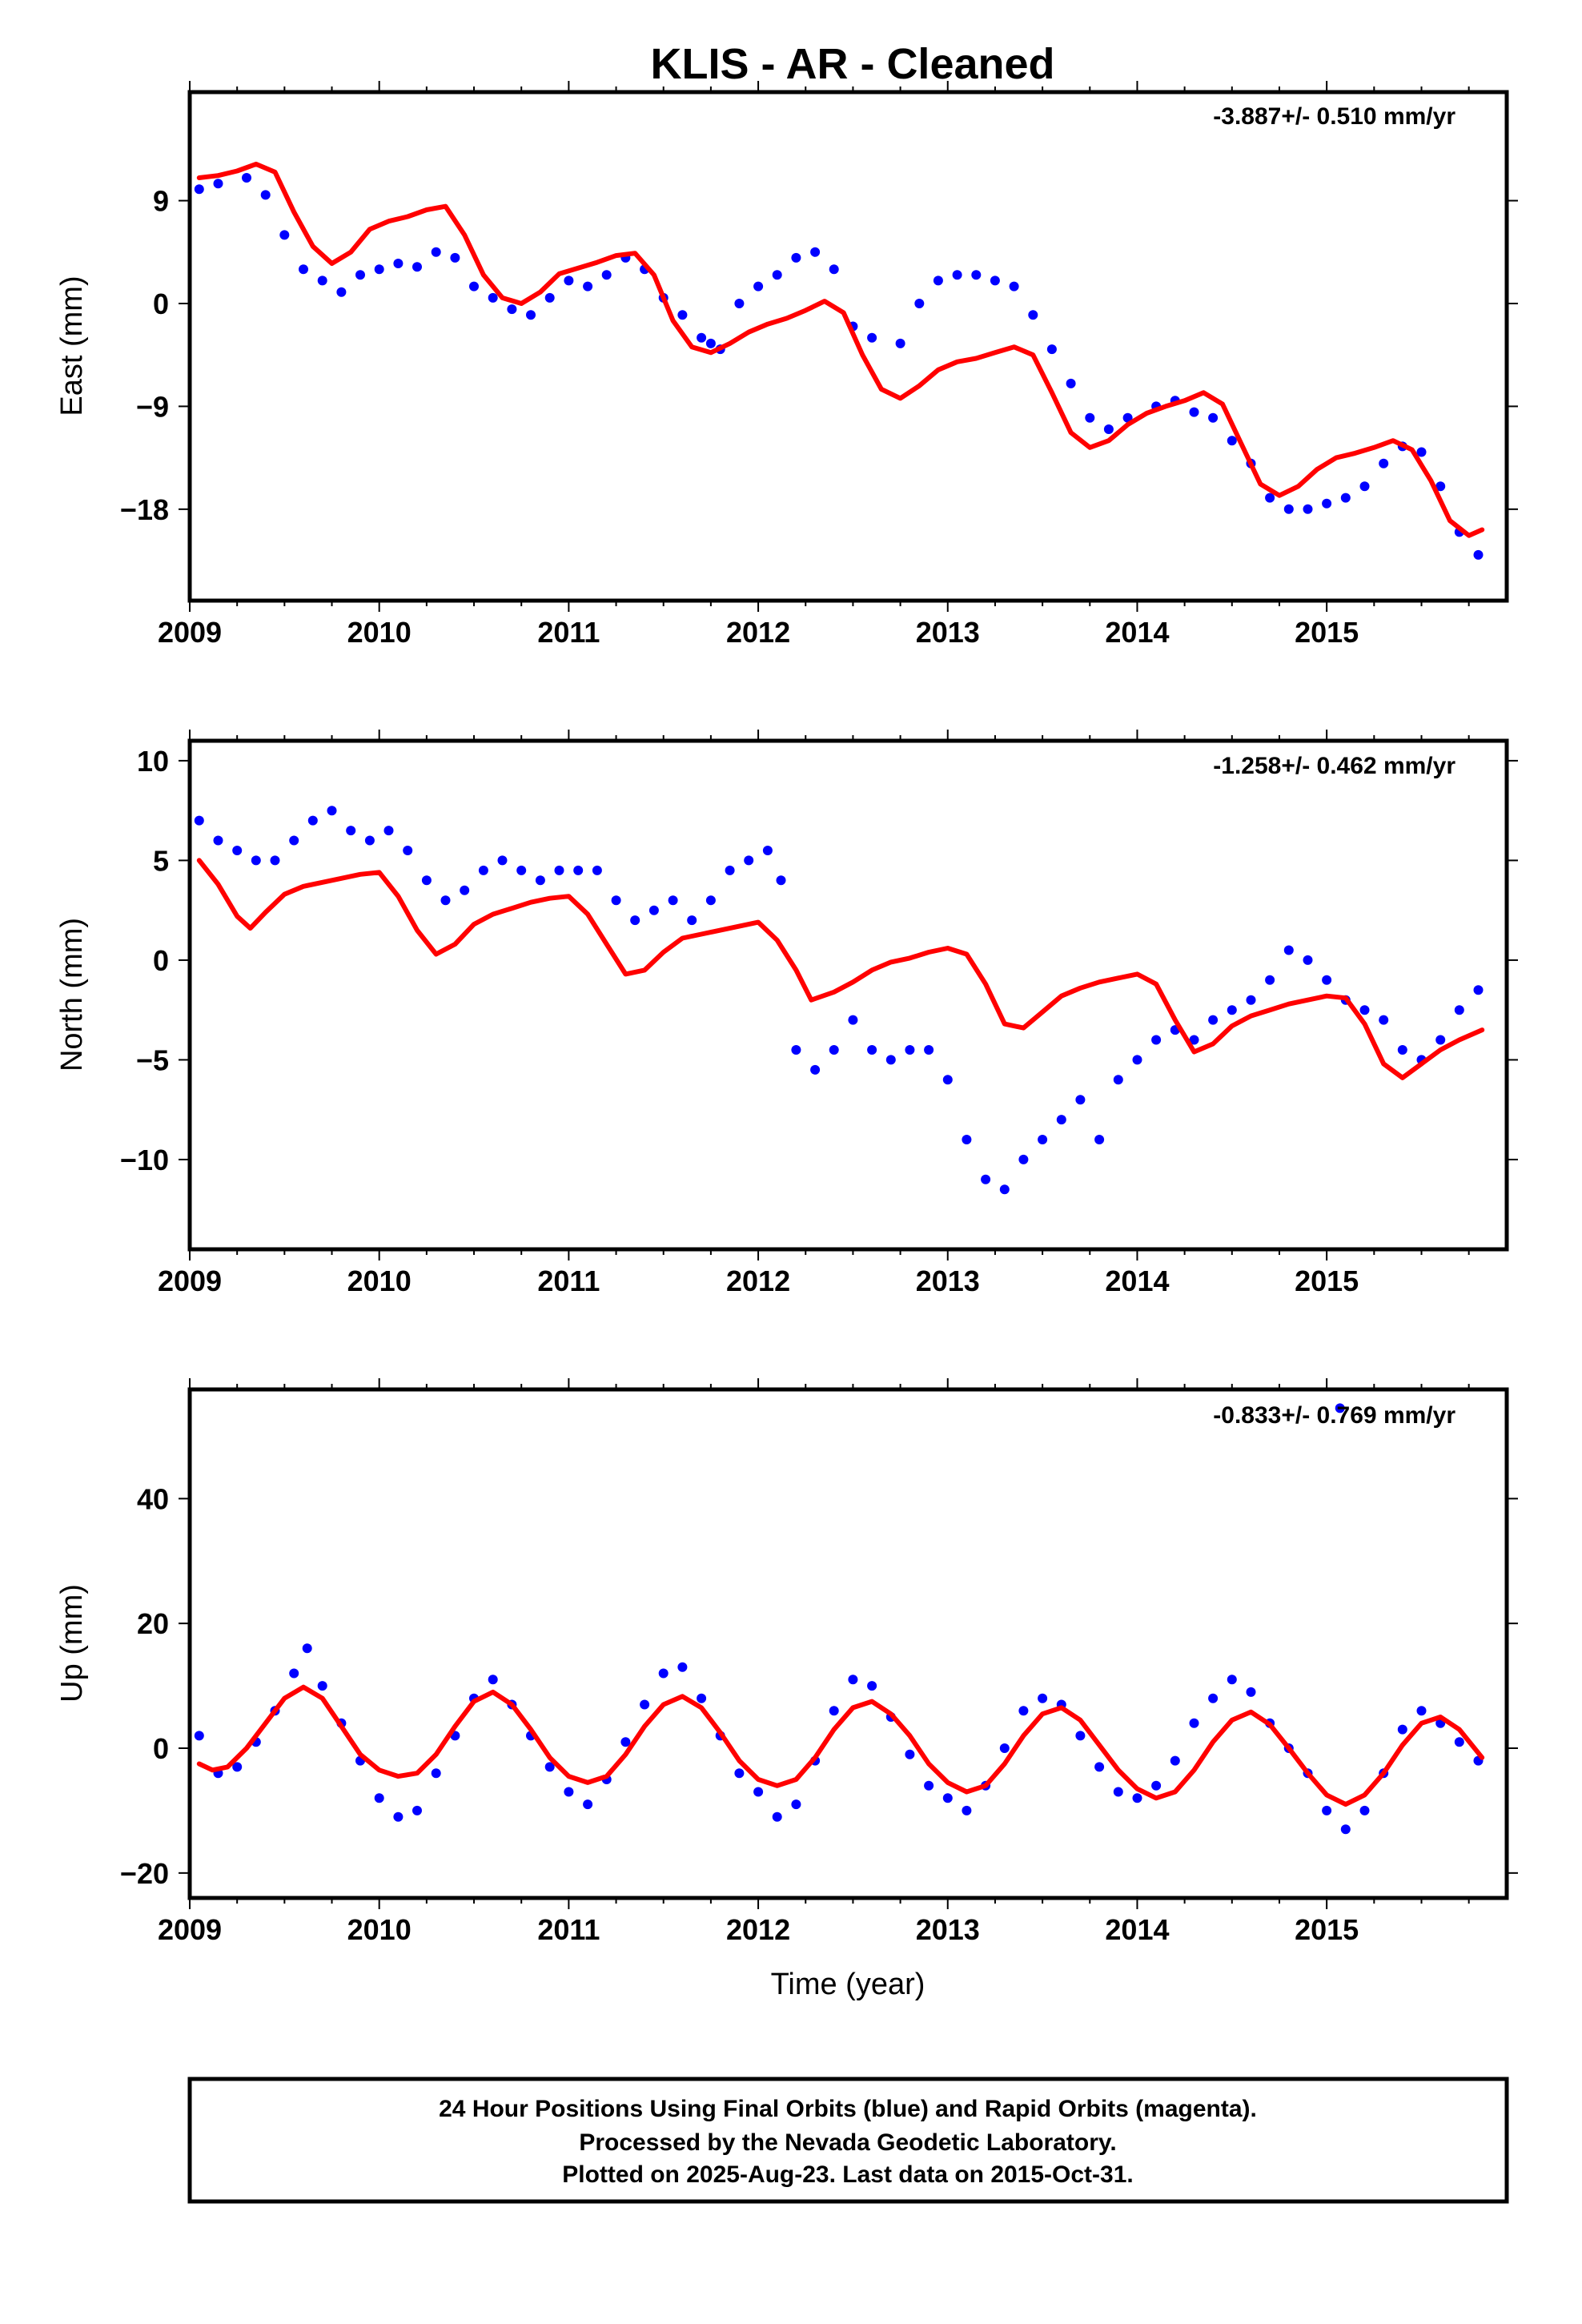 The height and width of the screenshot is (2324, 1582). I want to click on east-x-tick-label: 2015, so click(1327, 632).